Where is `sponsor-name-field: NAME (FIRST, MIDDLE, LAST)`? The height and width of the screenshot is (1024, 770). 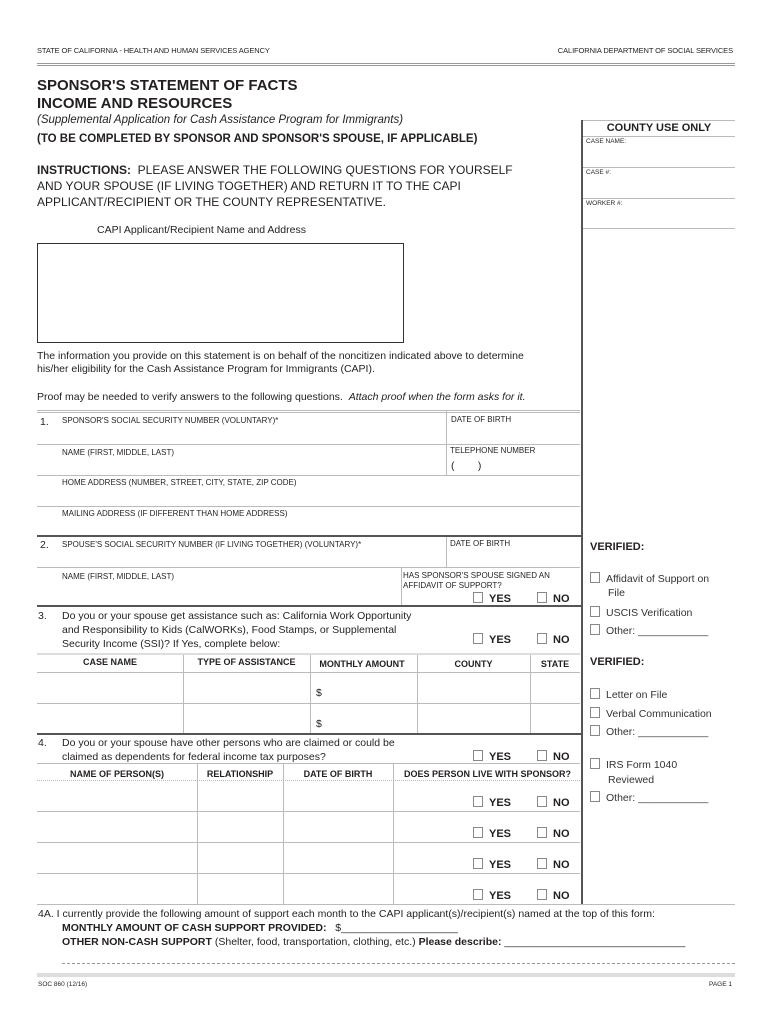
sponsor-name-field: NAME (FIRST, MIDDLE, LAST) is located at coordinates (118, 452).